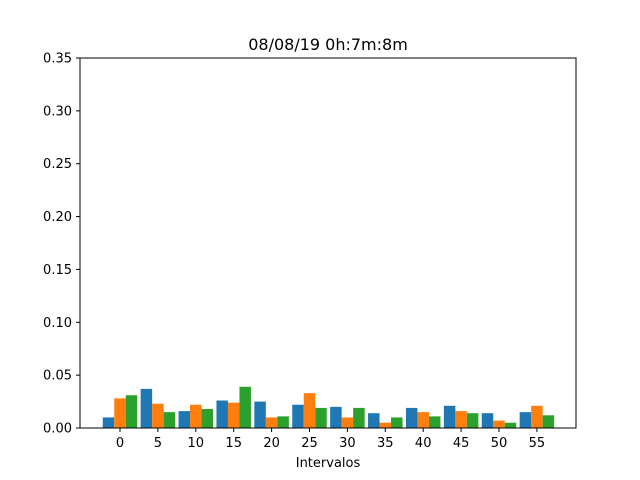  Describe the element at coordinates (309, 443) in the screenshot. I see `x-tick-label: 25` at that location.